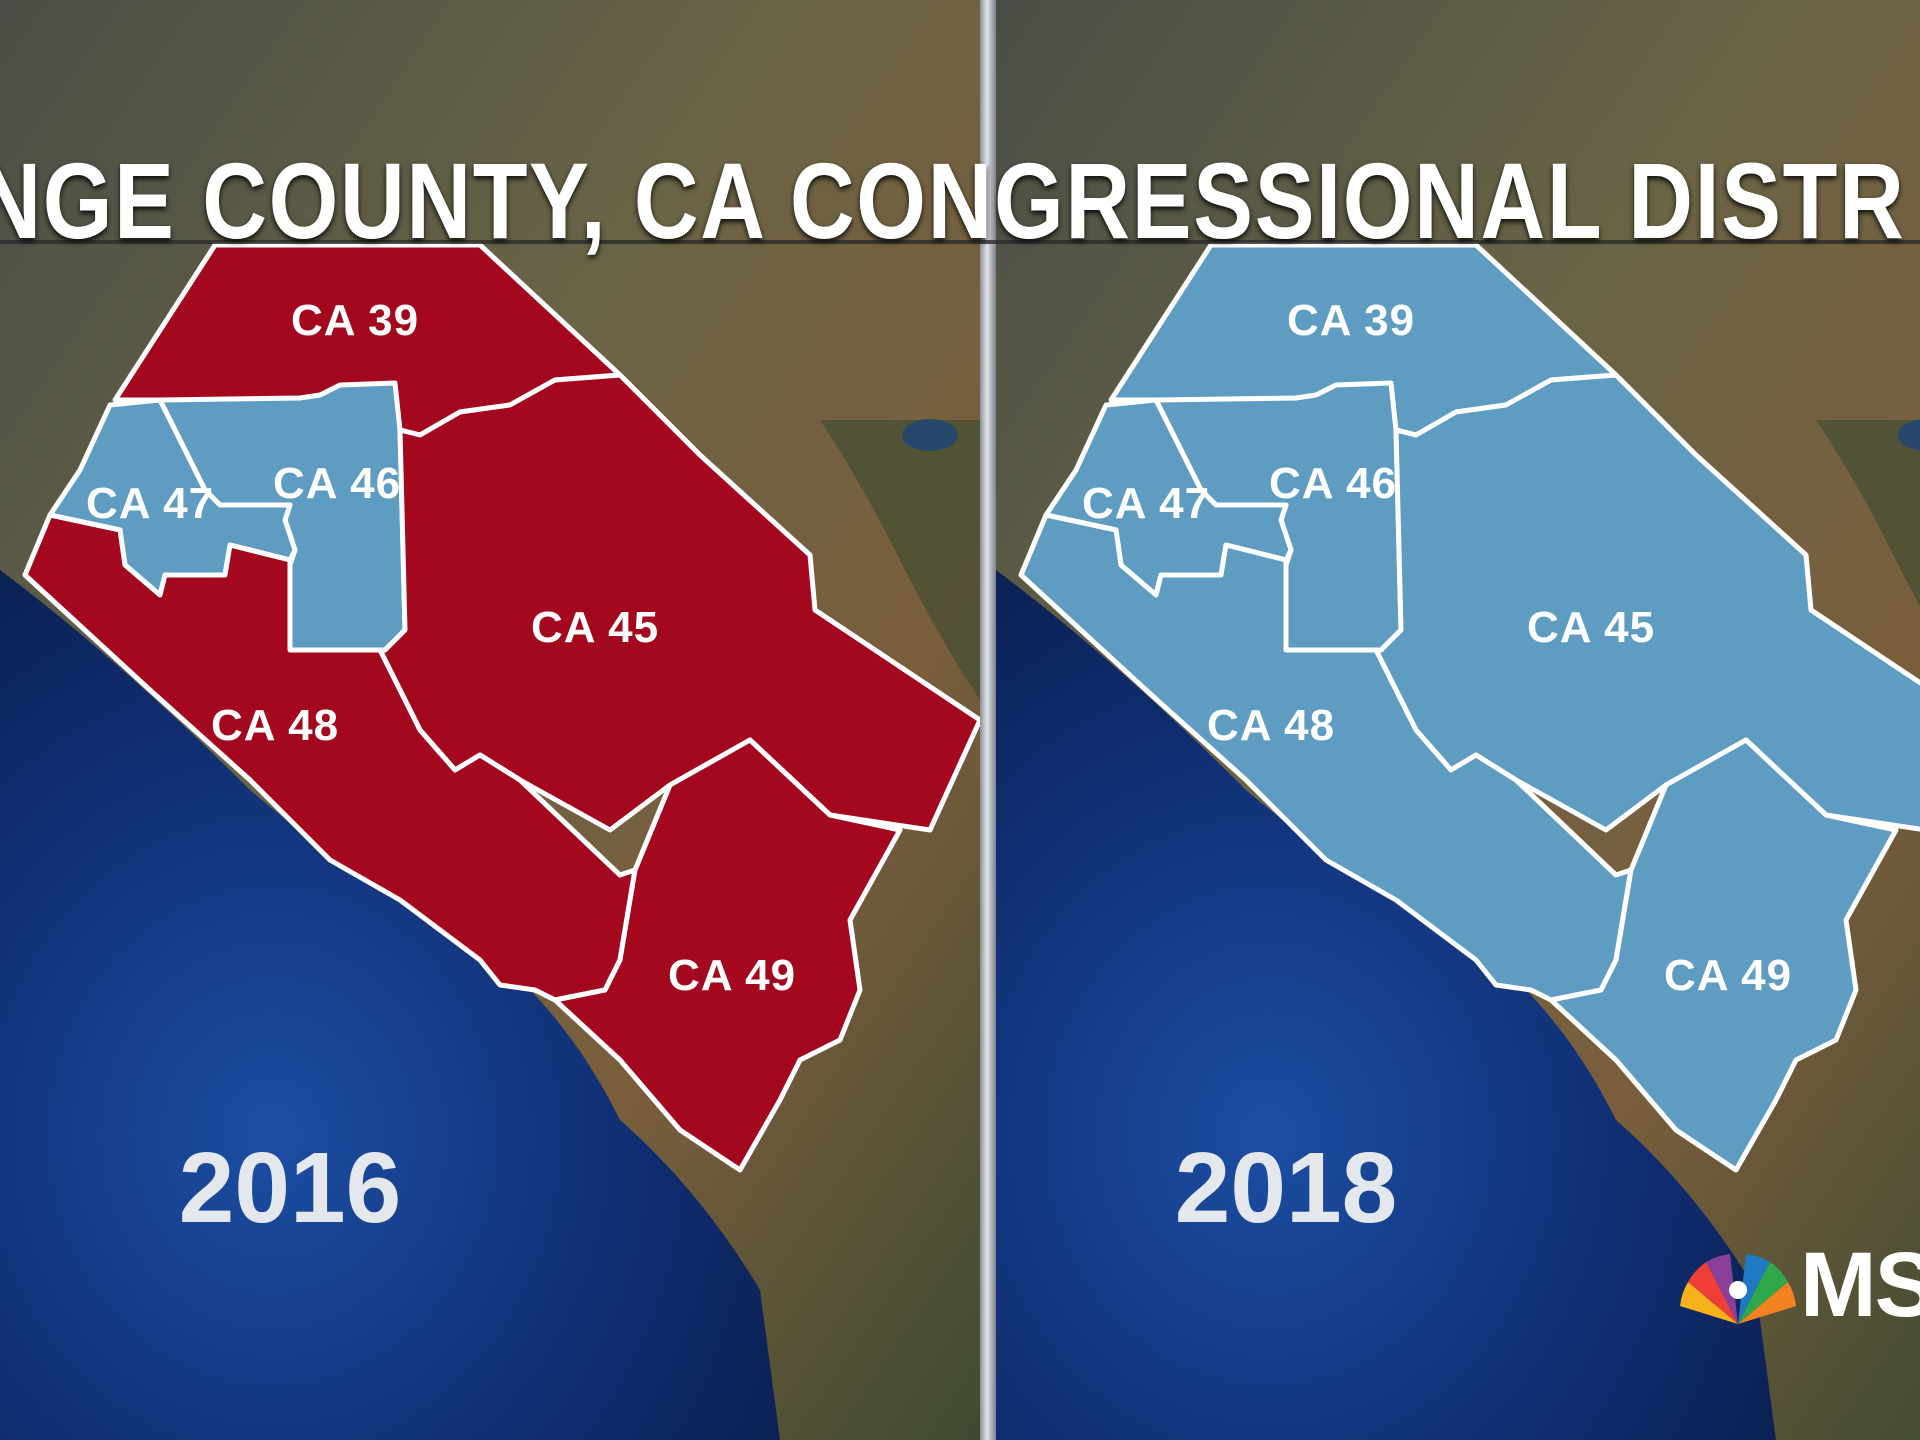 This screenshot has height=1440, width=1920. Describe the element at coordinates (1738, 1289) in the screenshot. I see `peacock-logo-icon` at that location.